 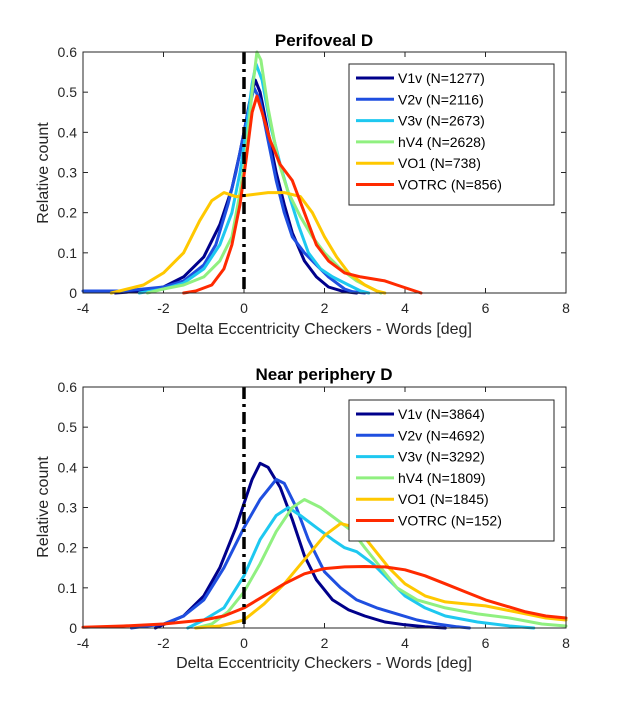 I want to click on legend-entry: V3v (N=3292), so click(x=441, y=457).